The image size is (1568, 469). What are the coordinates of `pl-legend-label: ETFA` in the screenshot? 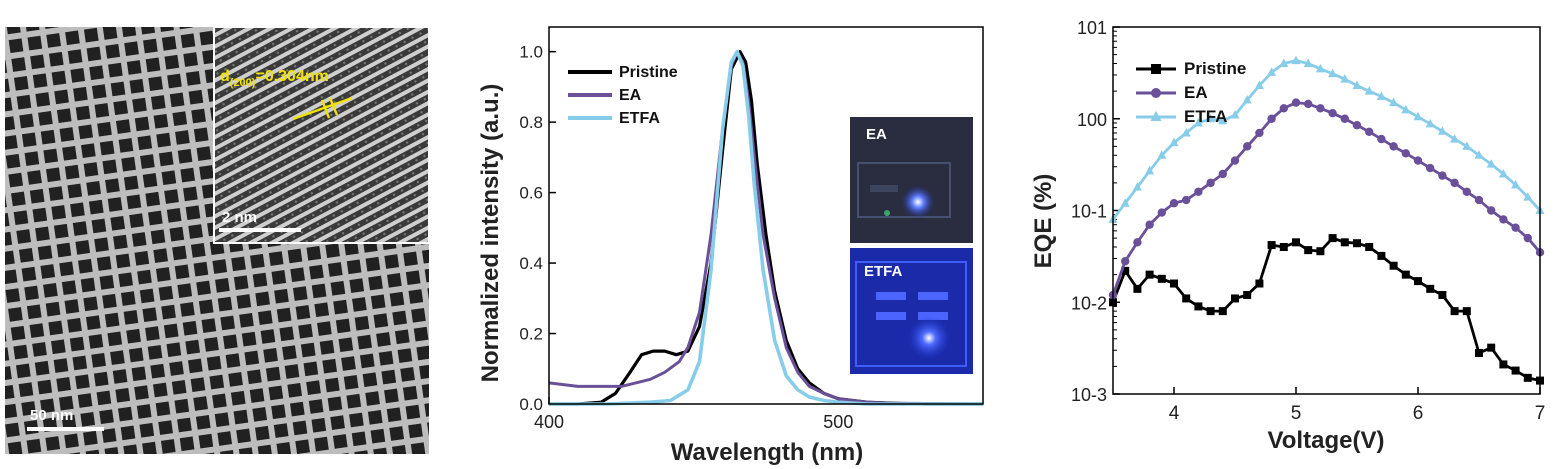 It's located at (639, 118).